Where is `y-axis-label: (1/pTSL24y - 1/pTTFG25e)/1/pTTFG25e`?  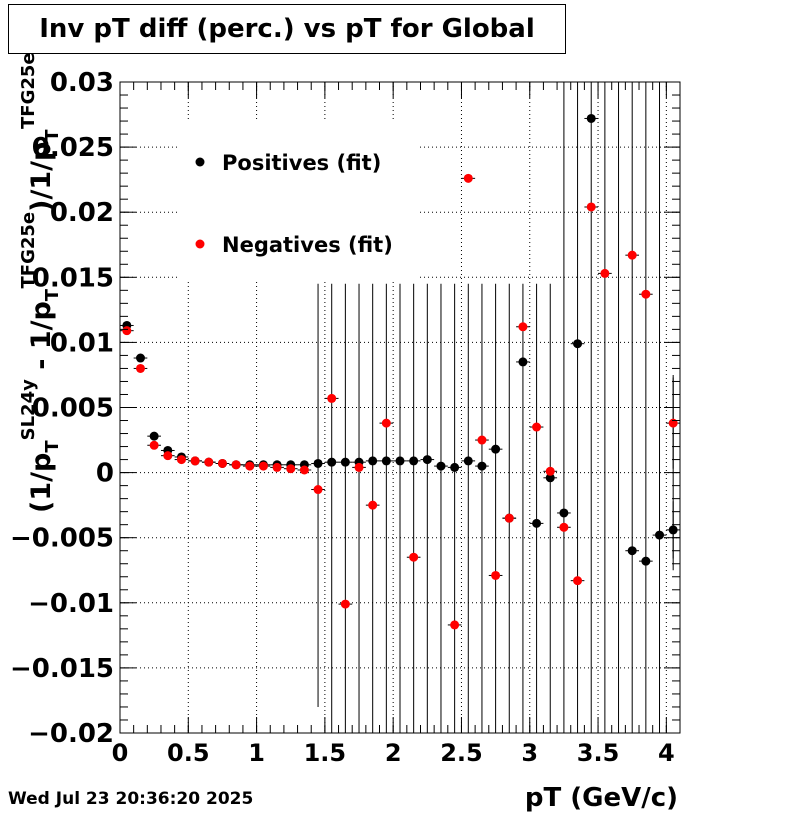 y-axis-label: (1/pTSL24y - 1/pTTFG25e)/1/pTTFG25e is located at coordinates (40, 282).